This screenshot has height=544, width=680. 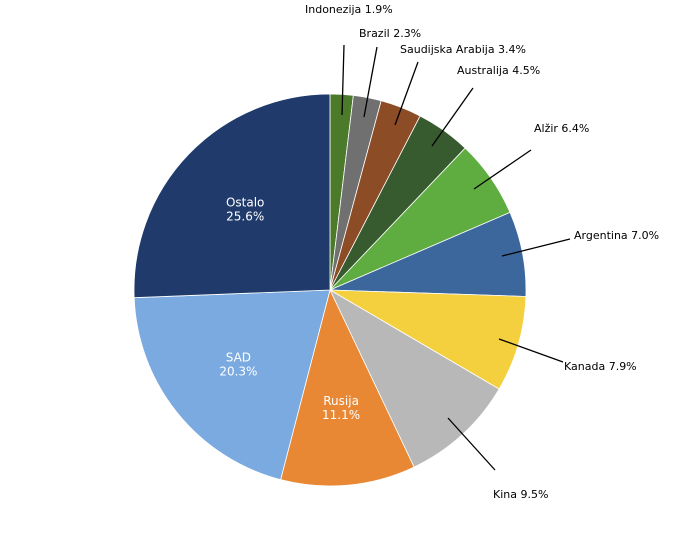 I want to click on slice-label: Brazil 2.3%, so click(x=390, y=33).